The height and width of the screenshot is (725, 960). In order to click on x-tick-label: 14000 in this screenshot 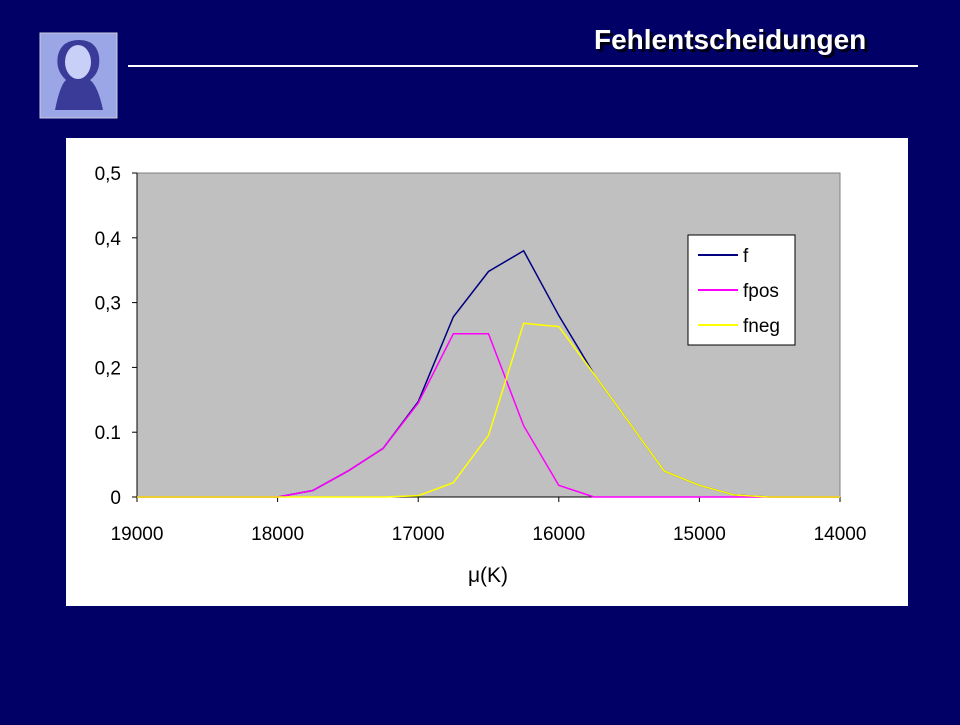, I will do `click(840, 534)`.